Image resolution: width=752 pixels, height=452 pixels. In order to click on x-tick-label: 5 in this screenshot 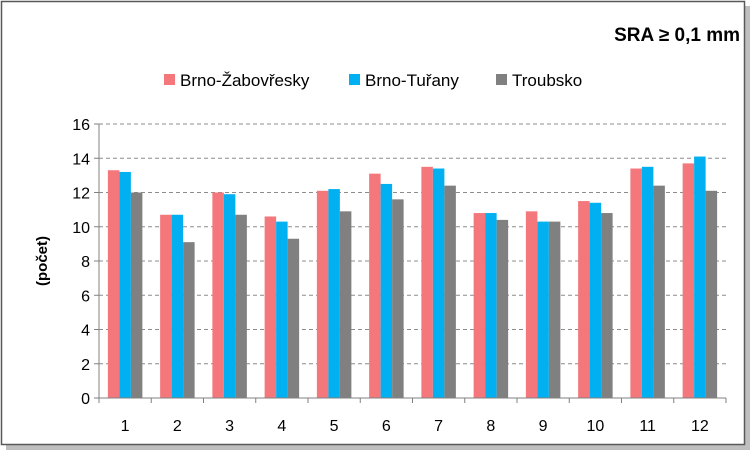, I will do `click(334, 426)`.